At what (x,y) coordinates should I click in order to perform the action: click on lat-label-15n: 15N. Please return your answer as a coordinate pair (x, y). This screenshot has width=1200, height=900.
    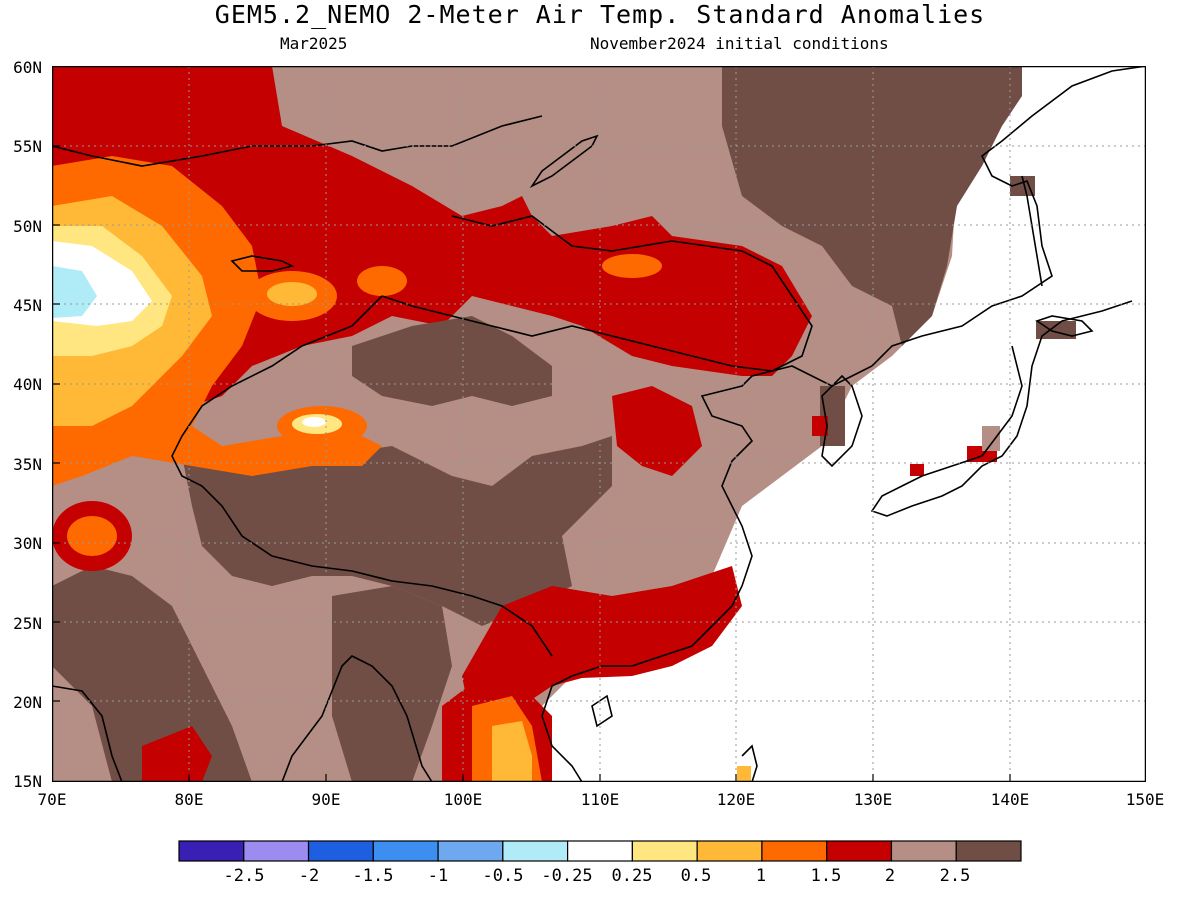
    Looking at the image, I should click on (27, 781).